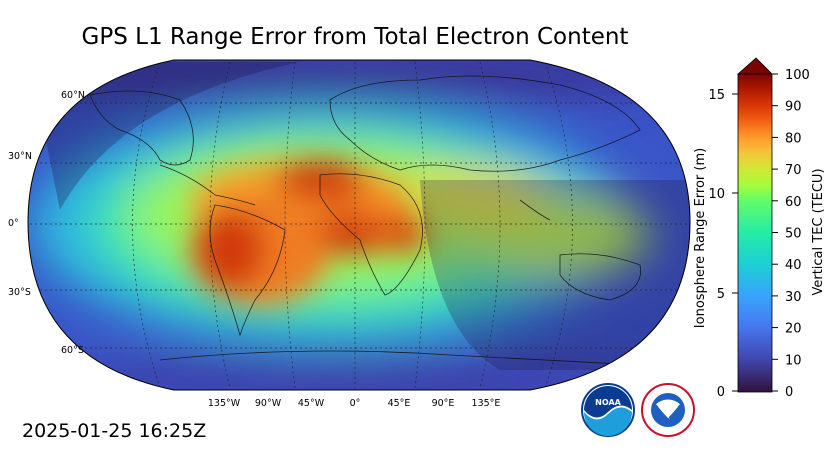 The height and width of the screenshot is (468, 832). I want to click on lon-label-90e: 90°E, so click(443, 403).